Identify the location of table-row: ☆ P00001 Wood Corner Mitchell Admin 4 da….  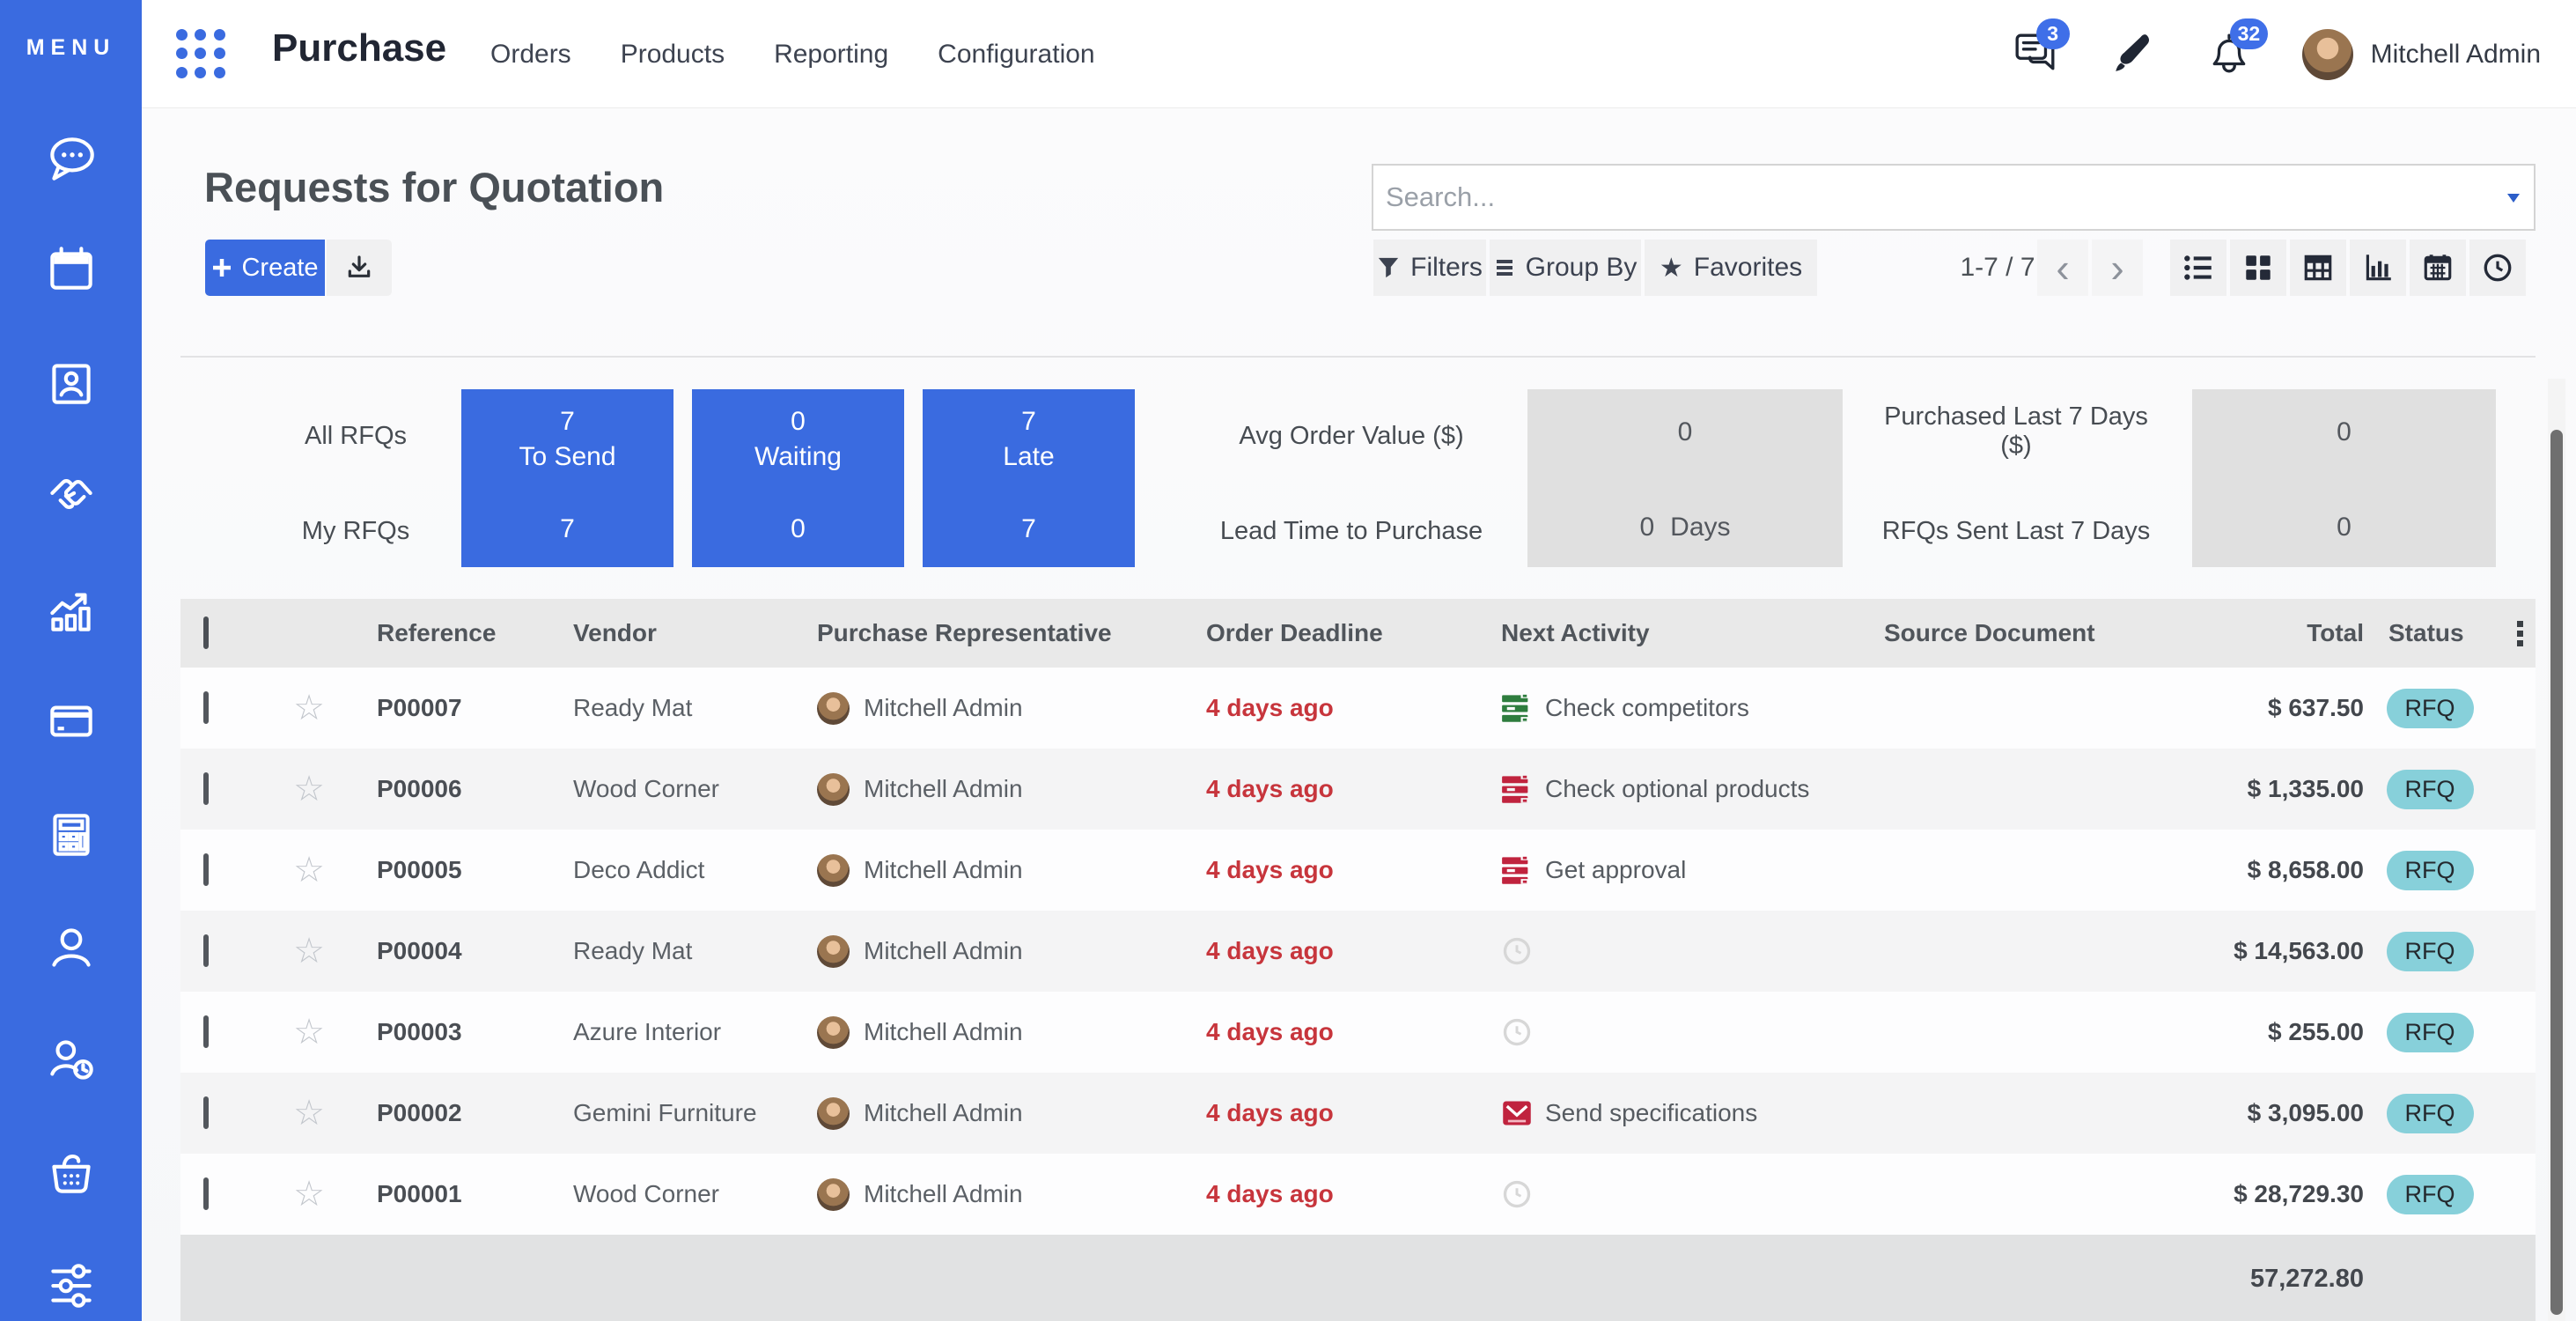
(1358, 1195).